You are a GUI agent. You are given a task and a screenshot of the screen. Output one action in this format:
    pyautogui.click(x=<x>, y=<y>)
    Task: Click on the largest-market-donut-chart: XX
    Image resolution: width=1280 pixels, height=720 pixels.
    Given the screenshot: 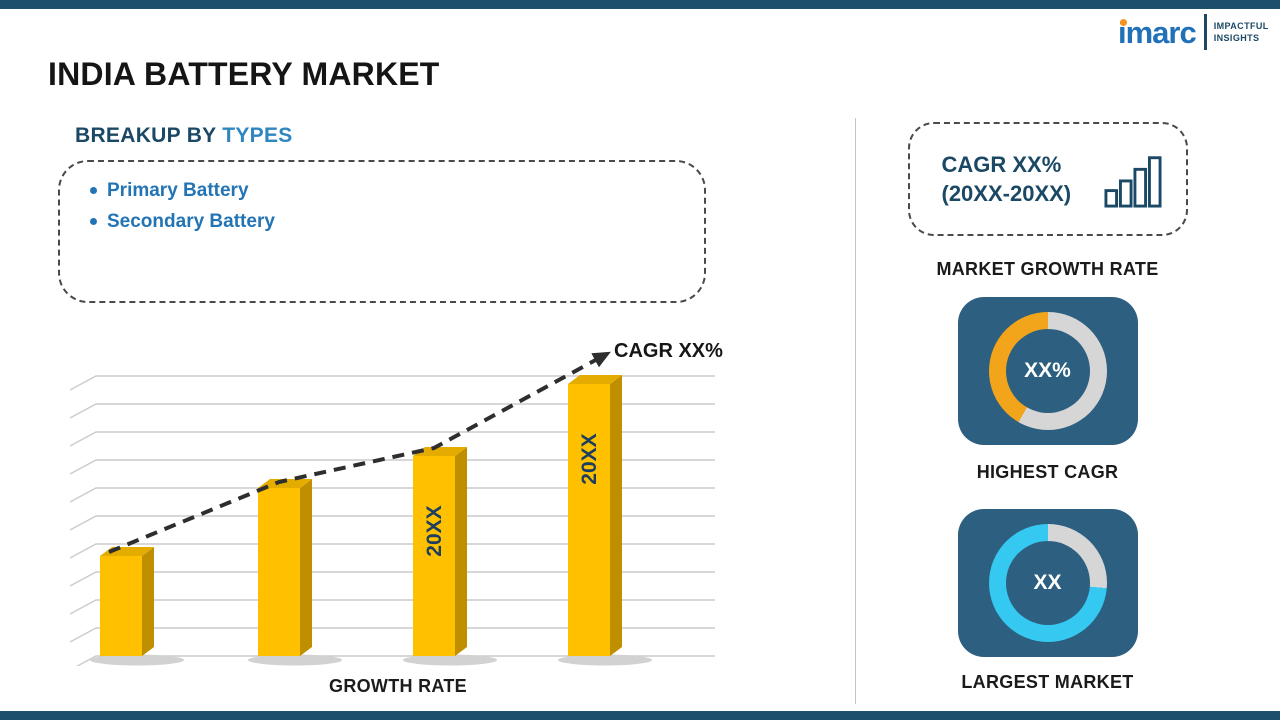 What is the action you would take?
    pyautogui.click(x=1047, y=583)
    